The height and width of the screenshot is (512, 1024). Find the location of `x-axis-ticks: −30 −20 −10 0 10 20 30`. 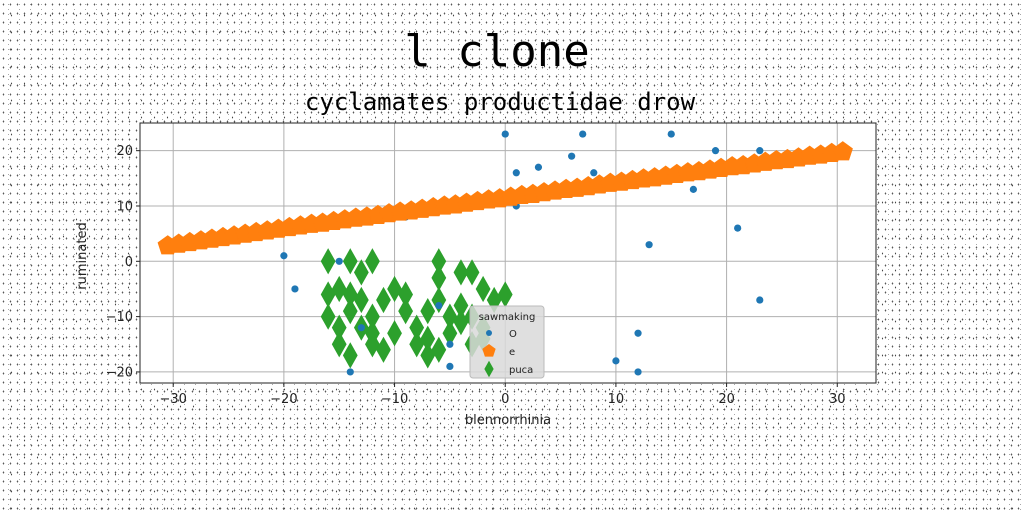

x-axis-ticks: −30 −20 −10 0 10 20 30 is located at coordinates (502, 395).